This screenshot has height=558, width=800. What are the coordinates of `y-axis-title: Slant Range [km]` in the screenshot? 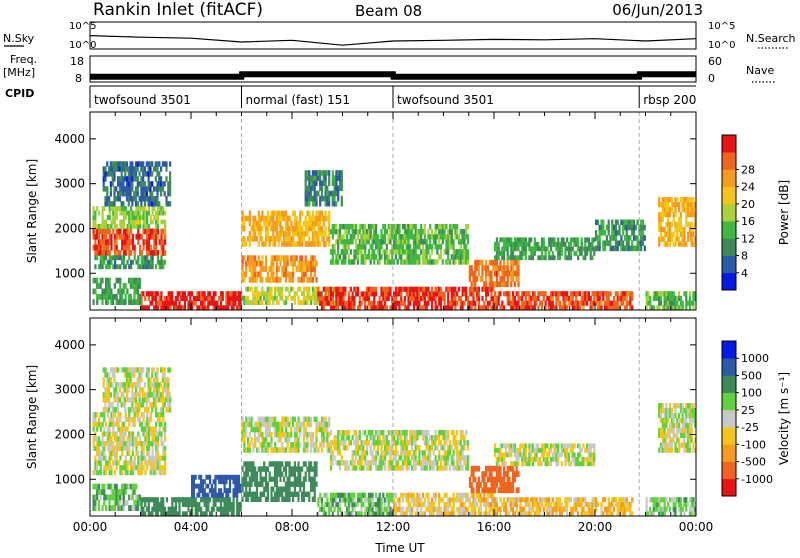 It's located at (32, 211).